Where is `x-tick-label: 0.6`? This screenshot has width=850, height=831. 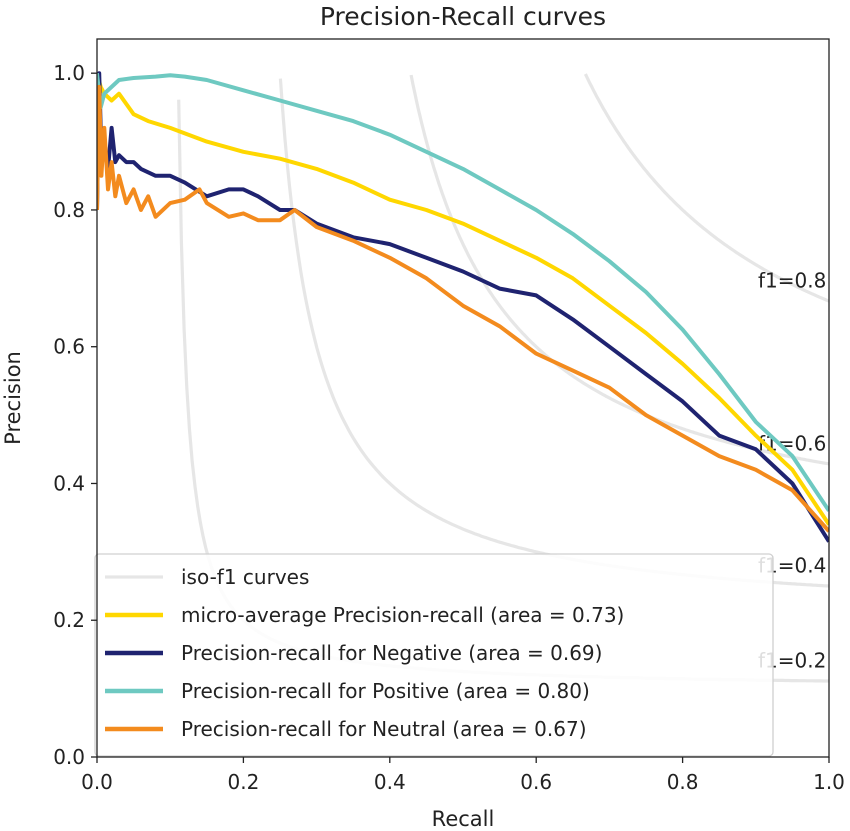
x-tick-label: 0.6 is located at coordinates (536, 782).